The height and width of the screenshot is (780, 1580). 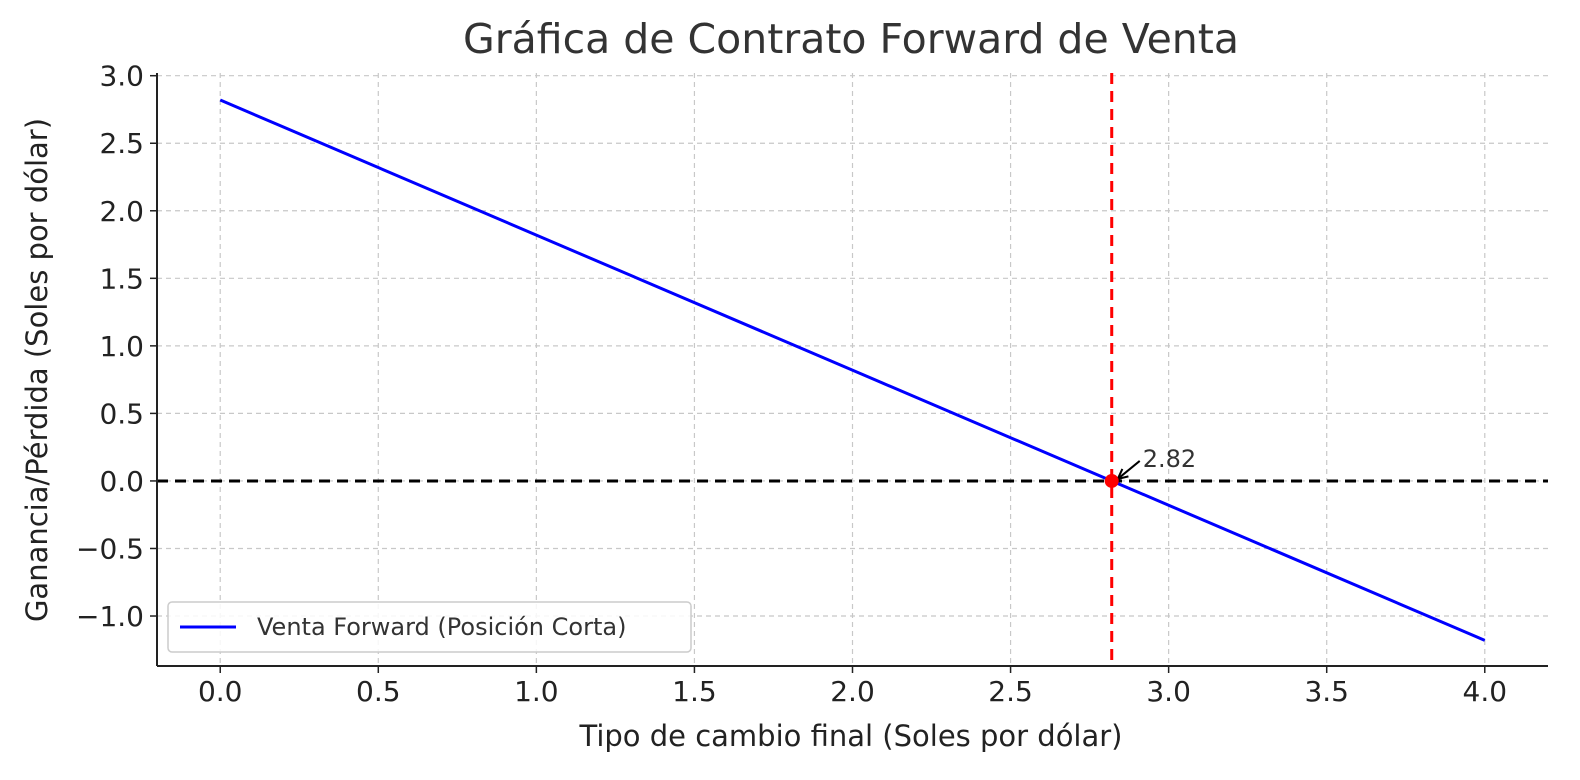 I want to click on x-tick-label: 2.0, so click(x=852, y=691).